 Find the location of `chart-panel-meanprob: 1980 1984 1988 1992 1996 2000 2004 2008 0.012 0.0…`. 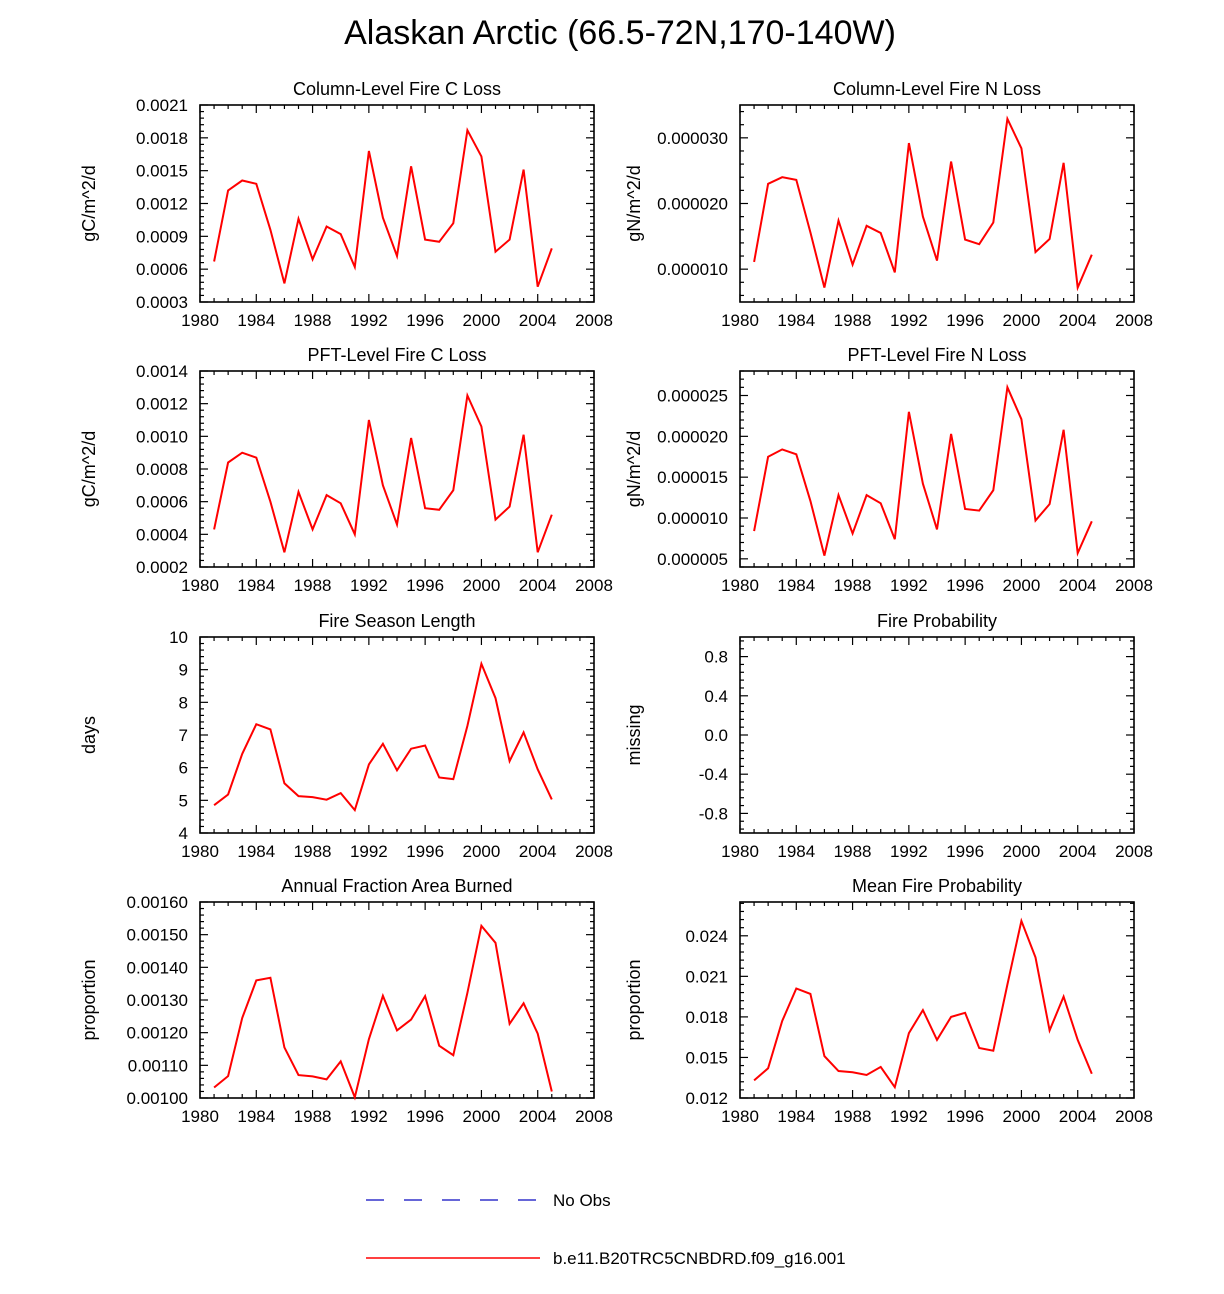

chart-panel-meanprob: 1980 1984 1988 1992 1996 2000 2004 2008 0.012 0.0… is located at coordinates (888, 1001).